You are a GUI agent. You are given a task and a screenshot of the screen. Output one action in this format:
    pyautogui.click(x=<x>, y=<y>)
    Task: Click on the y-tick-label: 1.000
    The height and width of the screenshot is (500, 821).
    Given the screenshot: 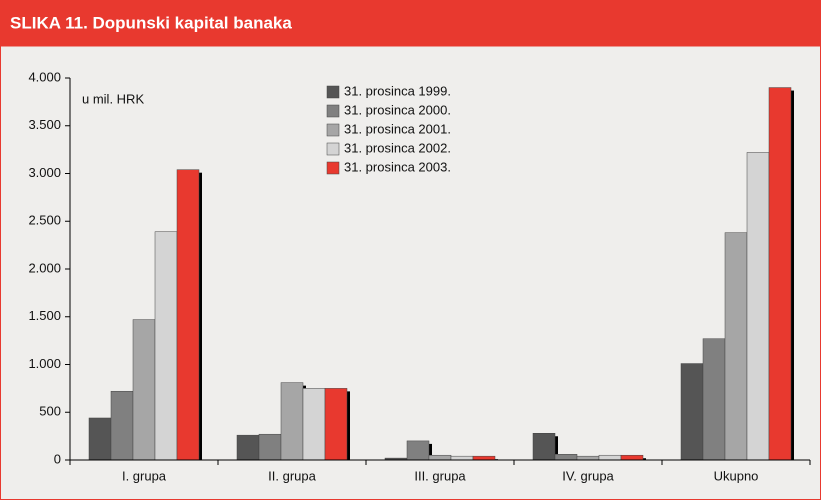 What is the action you would take?
    pyautogui.click(x=44, y=363)
    